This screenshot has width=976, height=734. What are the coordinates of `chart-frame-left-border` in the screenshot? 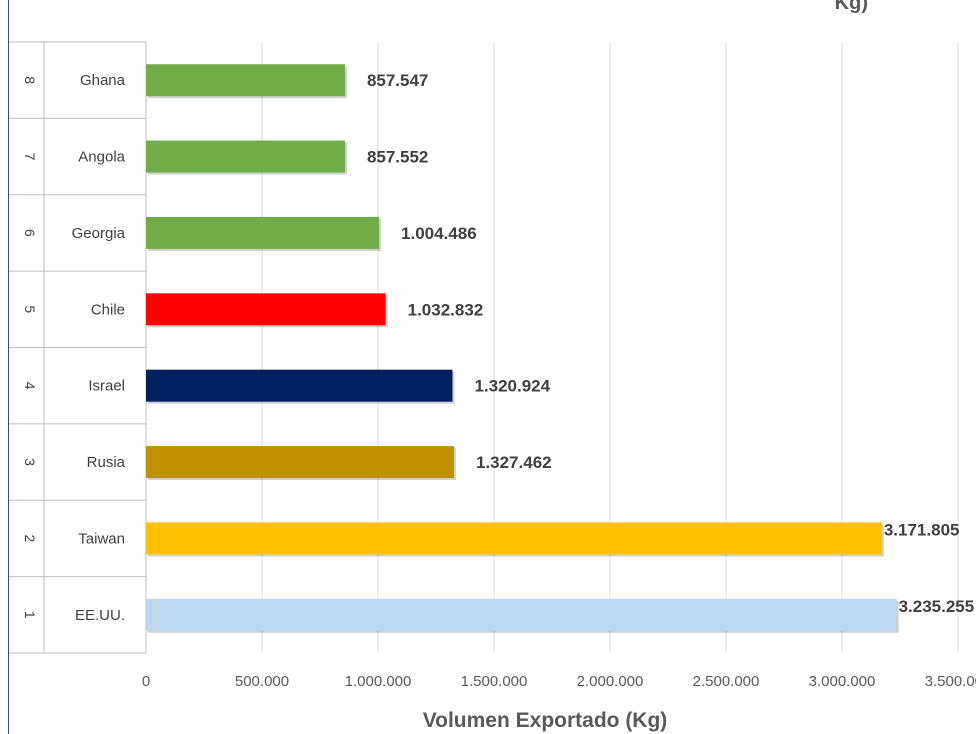 It's located at (8, 367).